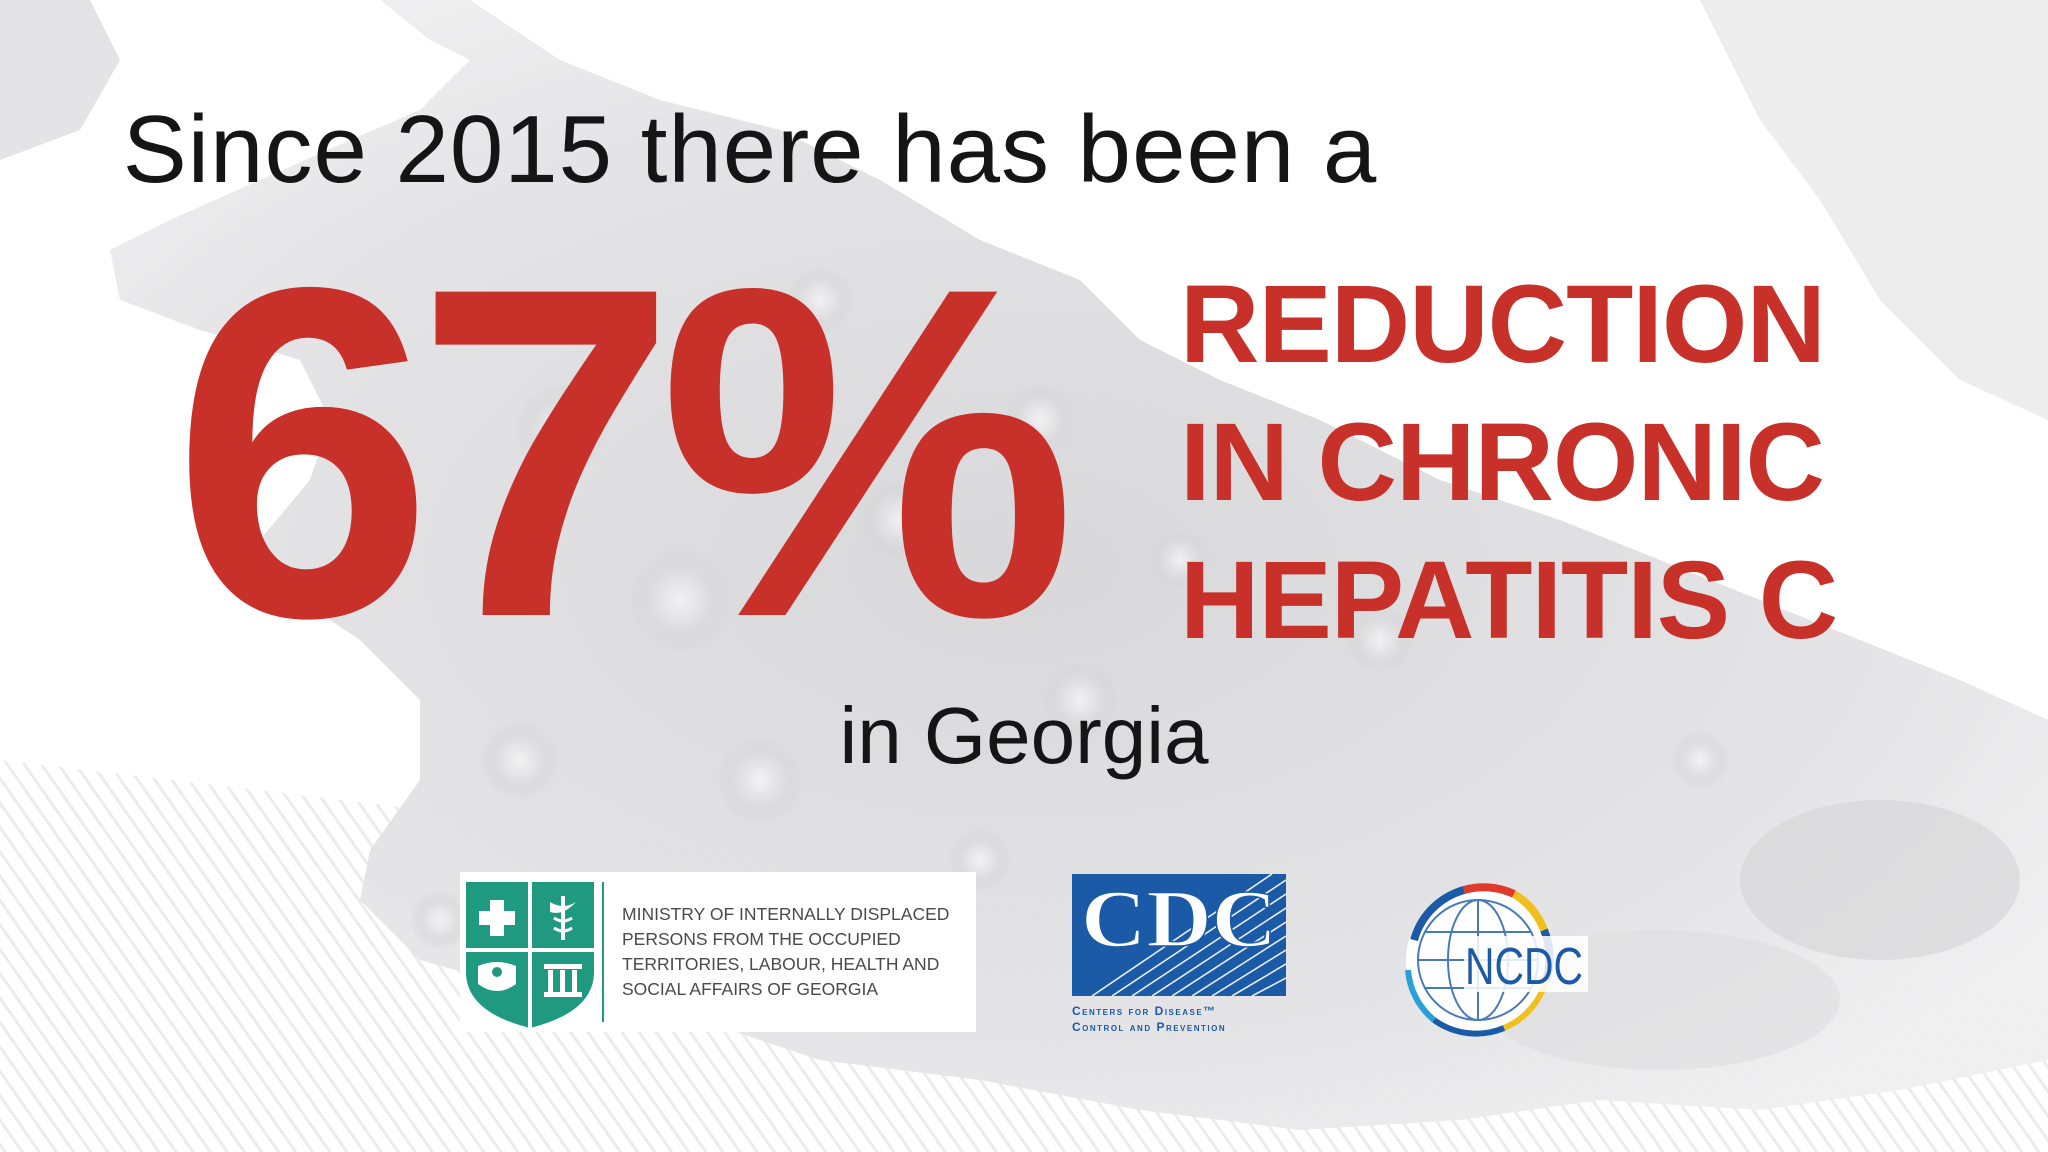 This screenshot has width=2048, height=1152. I want to click on ministry-name-line-2: PERSONS FROM THE OCCUPIED, so click(761, 939).